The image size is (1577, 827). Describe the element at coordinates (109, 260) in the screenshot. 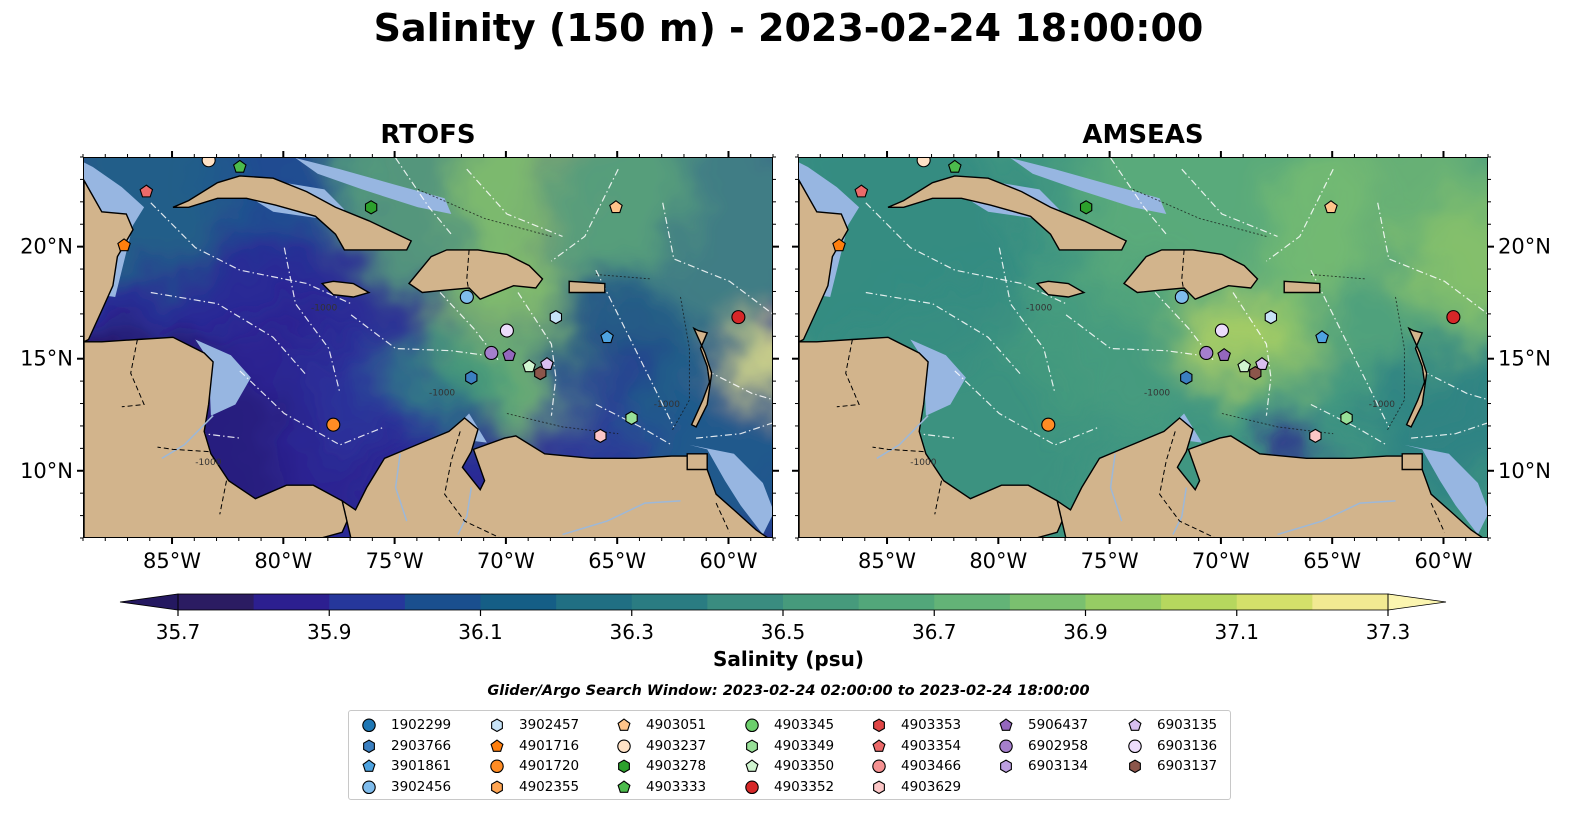

I see `land-yucatan` at that location.